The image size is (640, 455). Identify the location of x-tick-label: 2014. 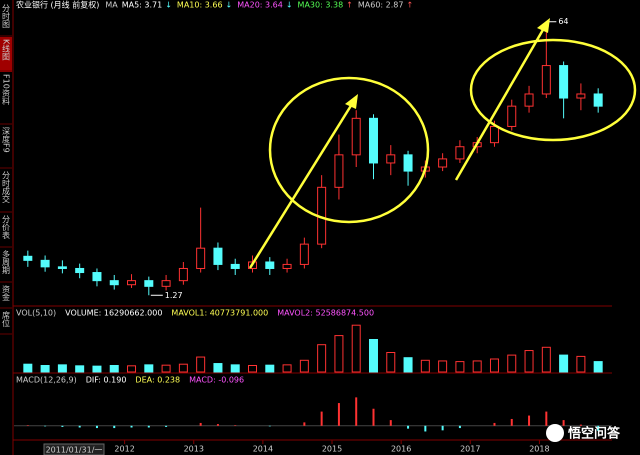
(263, 449).